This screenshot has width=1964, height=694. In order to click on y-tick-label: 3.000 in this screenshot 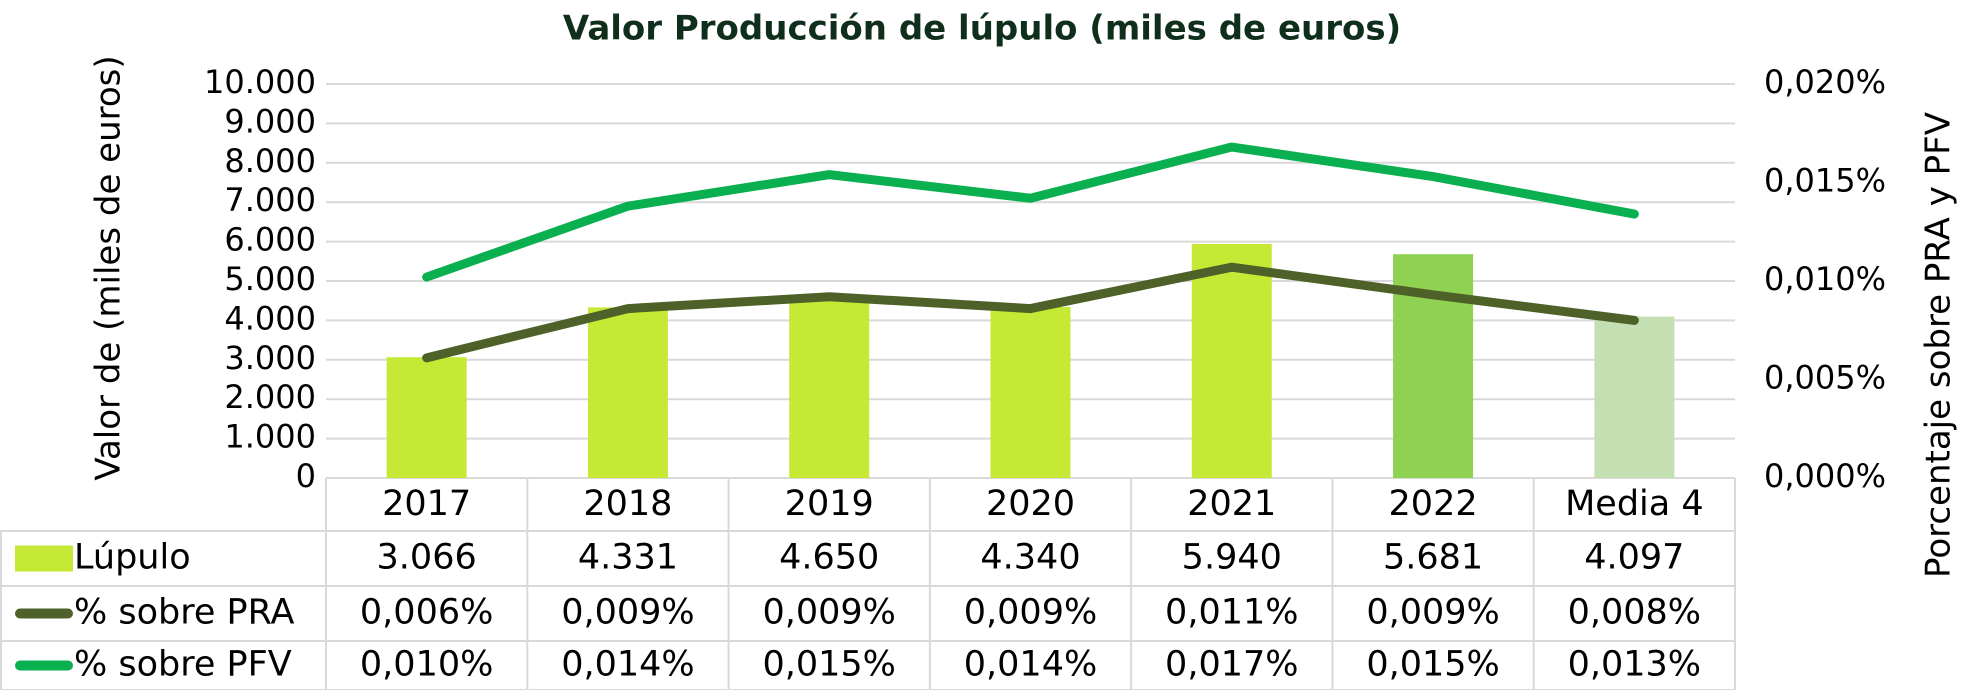, I will do `click(270, 358)`.